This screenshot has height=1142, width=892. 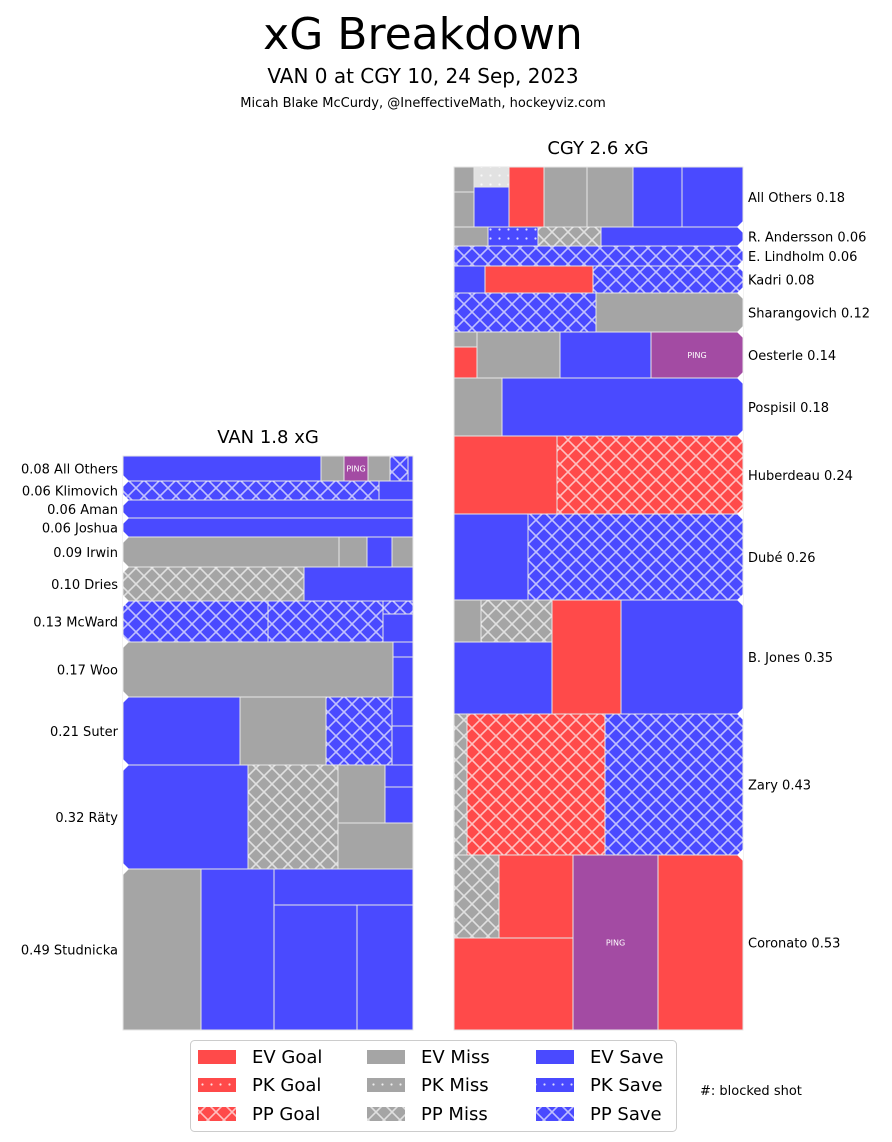 I want to click on chart-subtitle: VAN 0 at CGY 10, 24 Sep, 2023, so click(x=422, y=76).